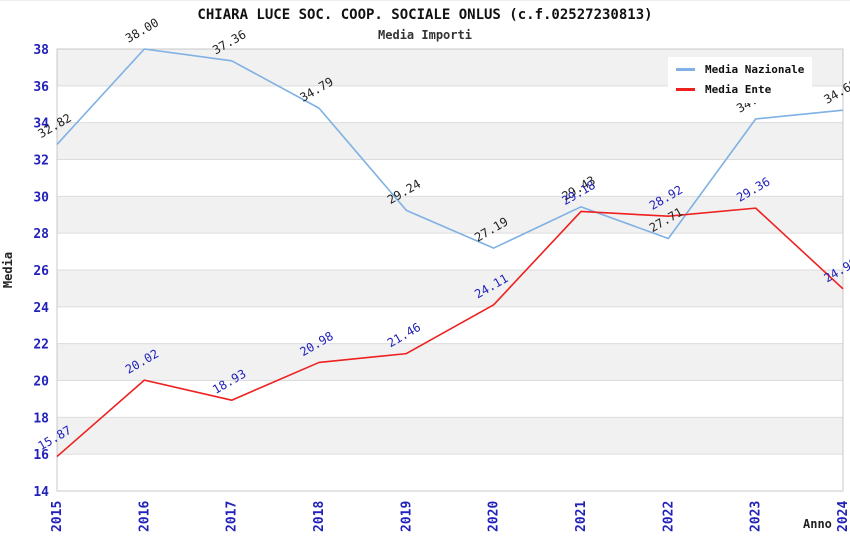 This screenshot has width=850, height=551. I want to click on x-tick-label: 2020, so click(494, 516).